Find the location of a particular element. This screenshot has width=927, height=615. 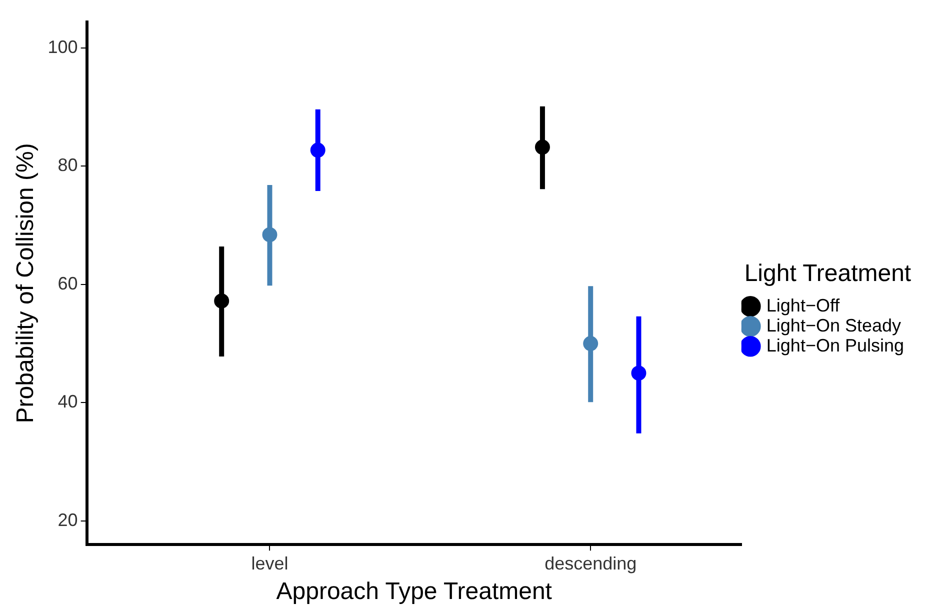

legend-title: Light Treatment is located at coordinates (828, 274).